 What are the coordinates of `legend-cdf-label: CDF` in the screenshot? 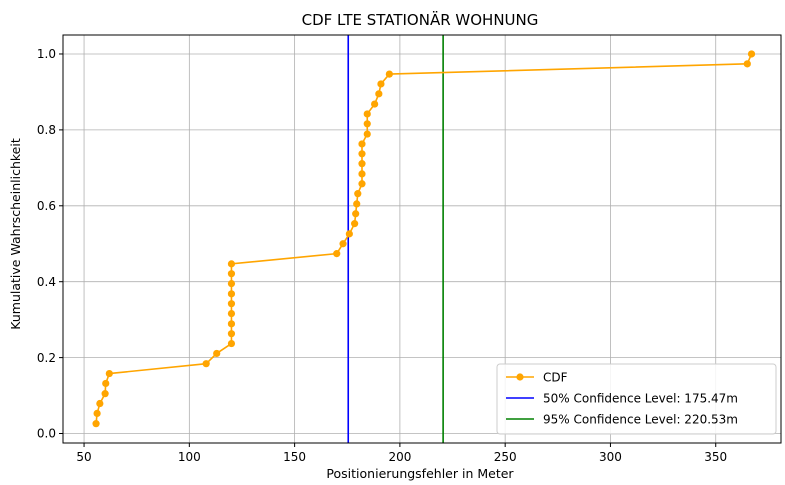 It's located at (555, 378).